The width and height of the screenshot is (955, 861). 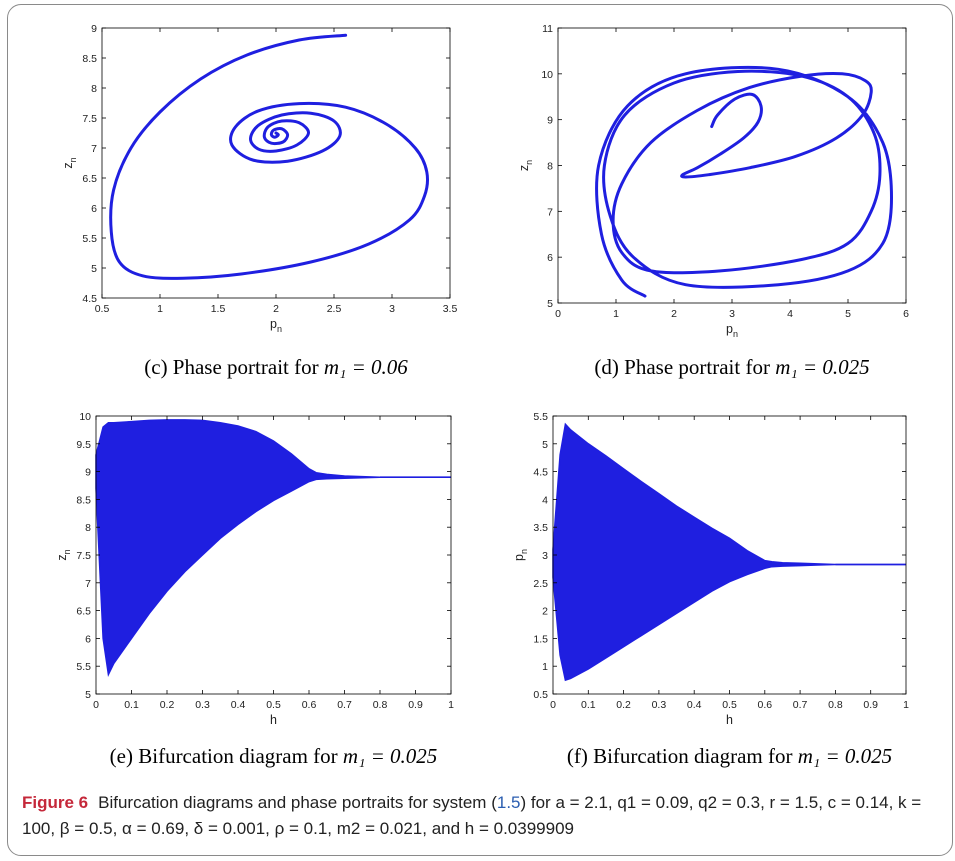 I want to click on y-tick-label-f: 2.5, so click(x=540, y=584).